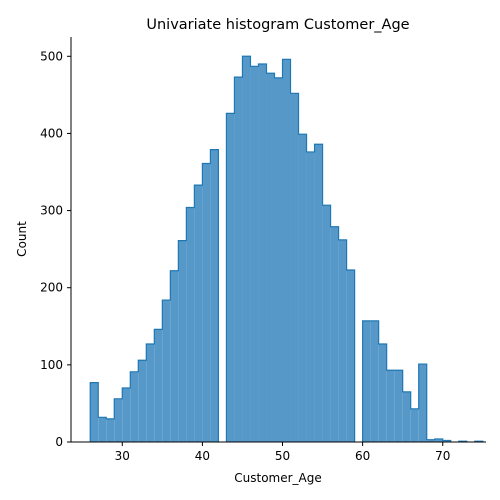 The image size is (500, 500). I want to click on y-axis-label: Count, so click(22, 239).